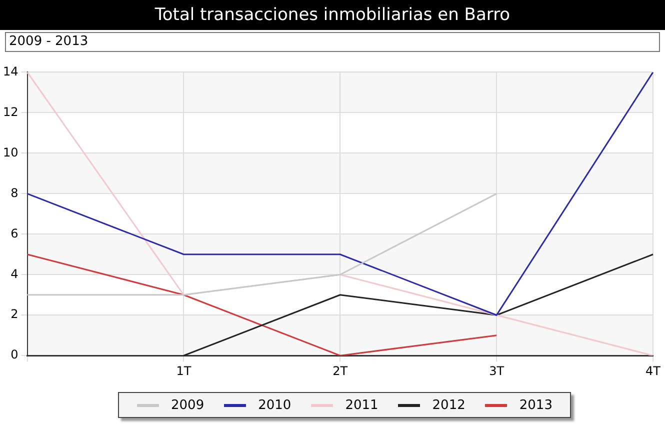 This screenshot has width=665, height=425. What do you see at coordinates (332, 15) in the screenshot?
I see `chart-title: Total transacciones inmobiliarias en Barro` at bounding box center [332, 15].